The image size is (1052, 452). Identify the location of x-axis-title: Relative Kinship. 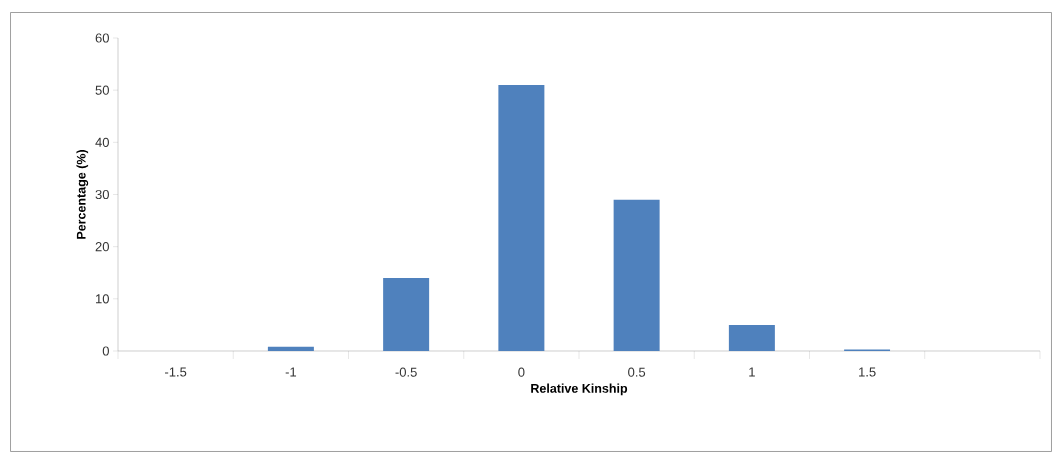
(579, 389).